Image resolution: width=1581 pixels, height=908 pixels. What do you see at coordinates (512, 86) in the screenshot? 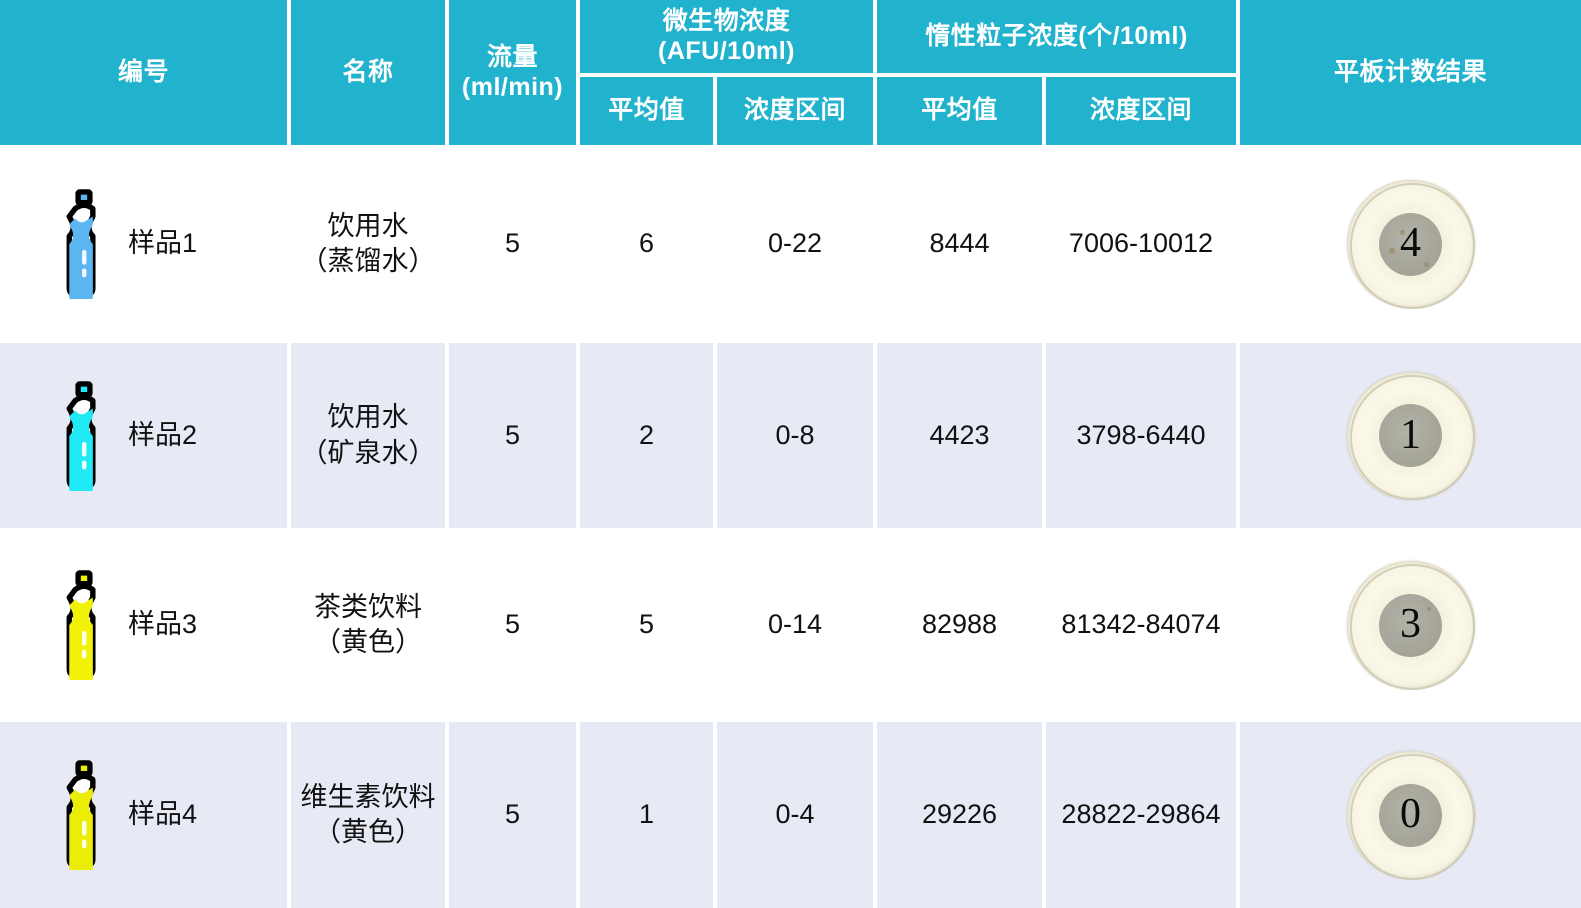
I see `header-label-flow-unit: (ml/min)` at bounding box center [512, 86].